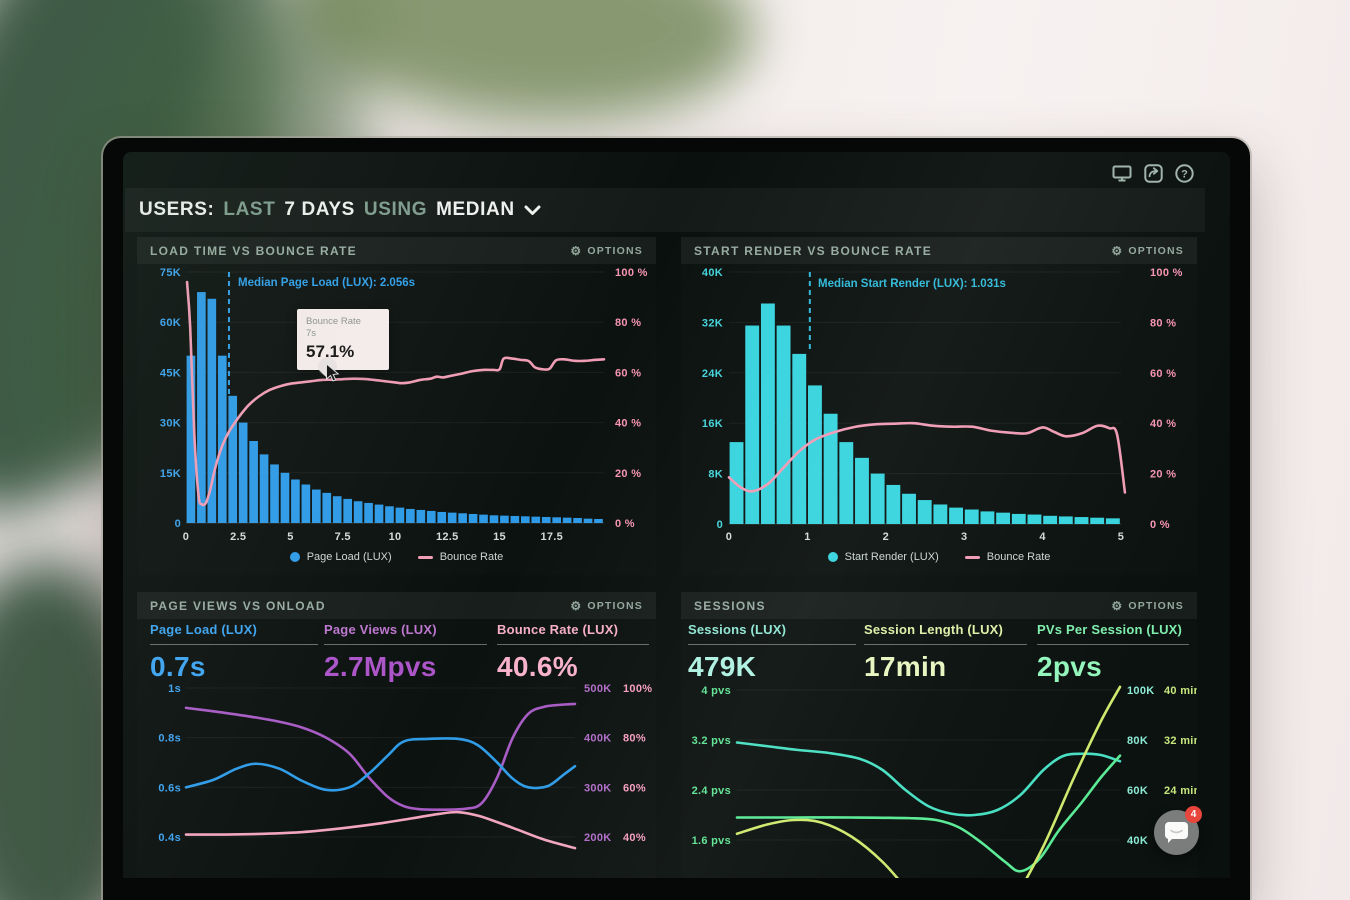 The height and width of the screenshot is (900, 1350). What do you see at coordinates (1141, 691) in the screenshot?
I see `svg-text: 100K` at bounding box center [1141, 691].